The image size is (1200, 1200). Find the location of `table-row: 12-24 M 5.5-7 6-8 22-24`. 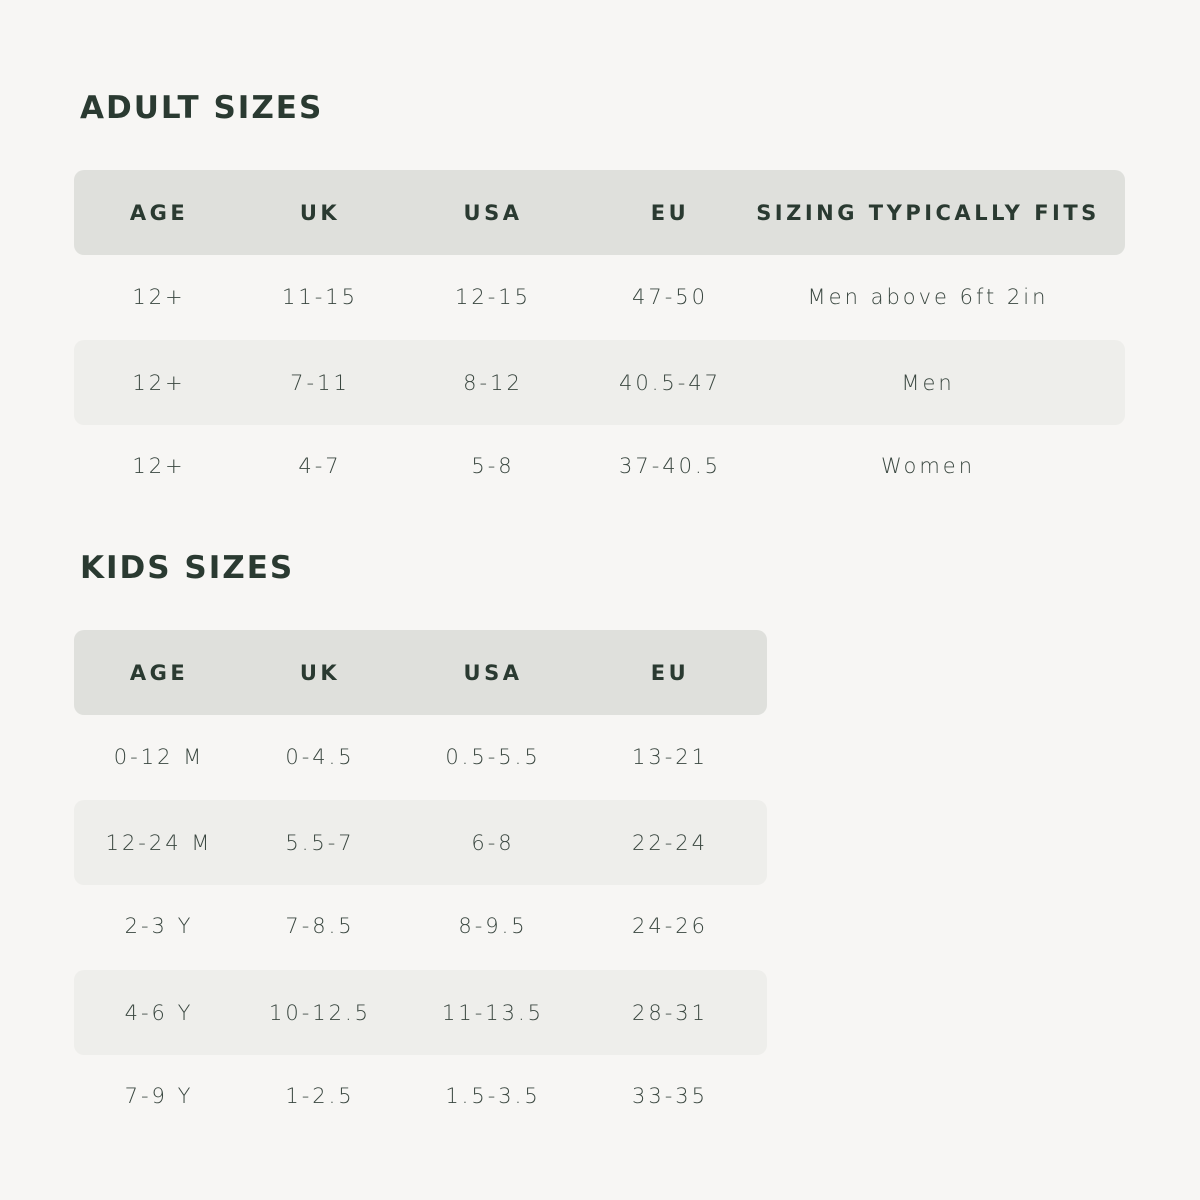

table-row: 12-24 M 5.5-7 6-8 22-24 is located at coordinates (420, 842).